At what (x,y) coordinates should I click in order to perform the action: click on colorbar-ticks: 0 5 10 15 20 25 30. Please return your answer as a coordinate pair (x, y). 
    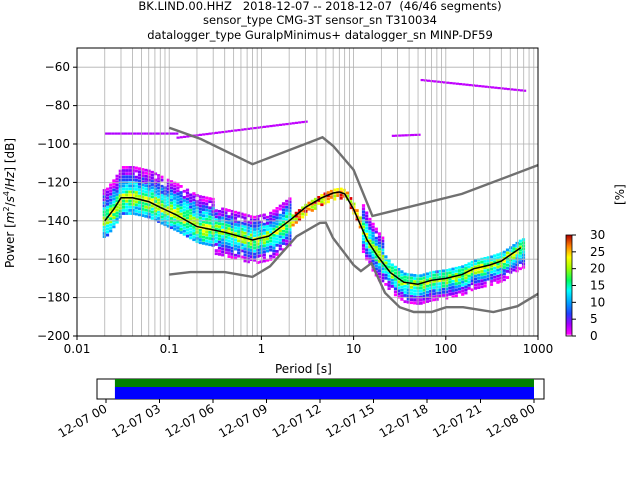
    Looking at the image, I should click on (588, 285).